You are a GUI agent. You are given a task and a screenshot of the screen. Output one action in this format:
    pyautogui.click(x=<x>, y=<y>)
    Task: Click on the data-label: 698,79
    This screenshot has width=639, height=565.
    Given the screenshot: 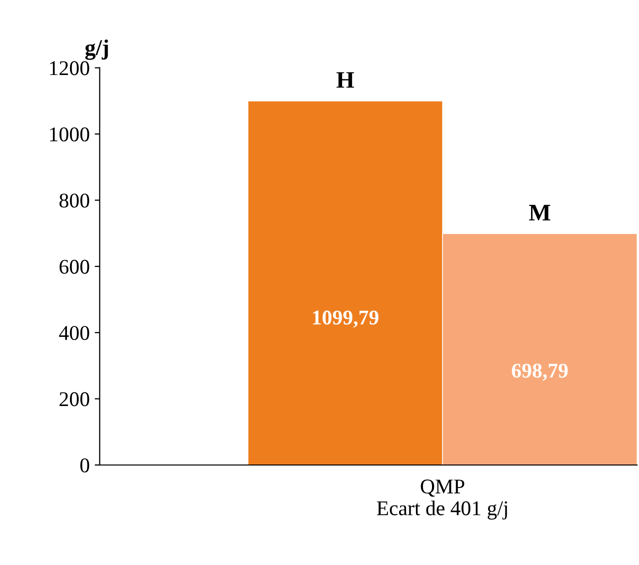 What is the action you would take?
    pyautogui.click(x=540, y=372)
    